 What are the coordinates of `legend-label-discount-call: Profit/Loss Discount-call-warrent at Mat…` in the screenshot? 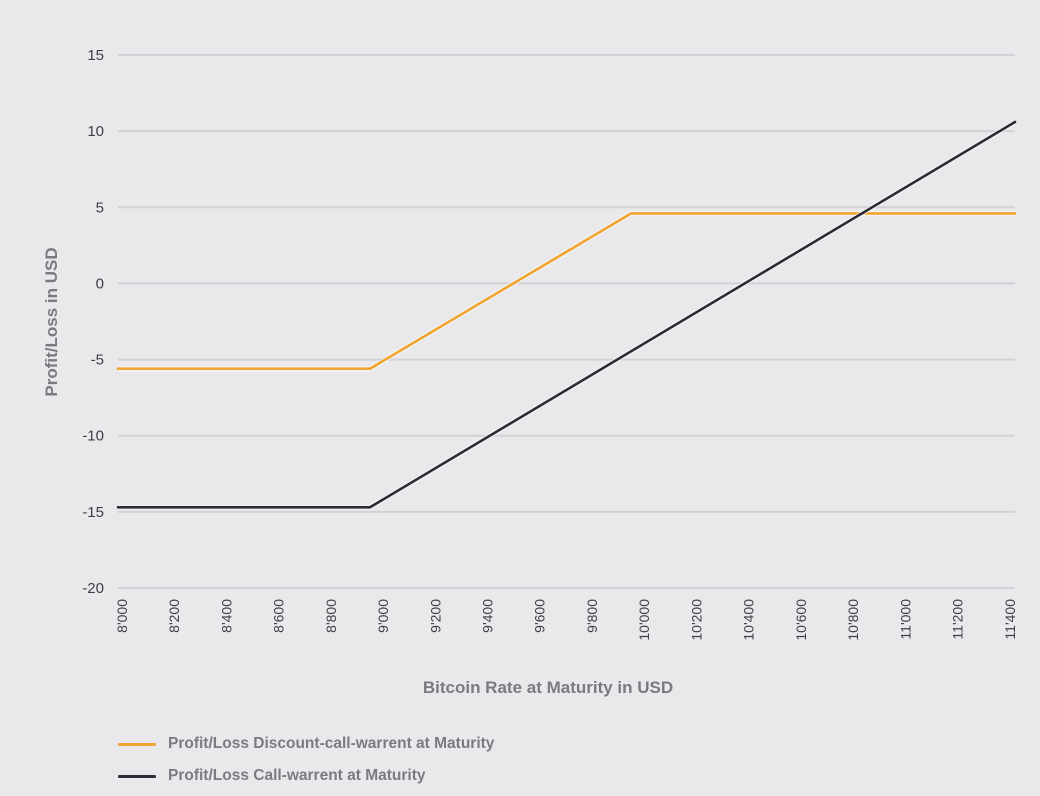 It's located at (331, 743).